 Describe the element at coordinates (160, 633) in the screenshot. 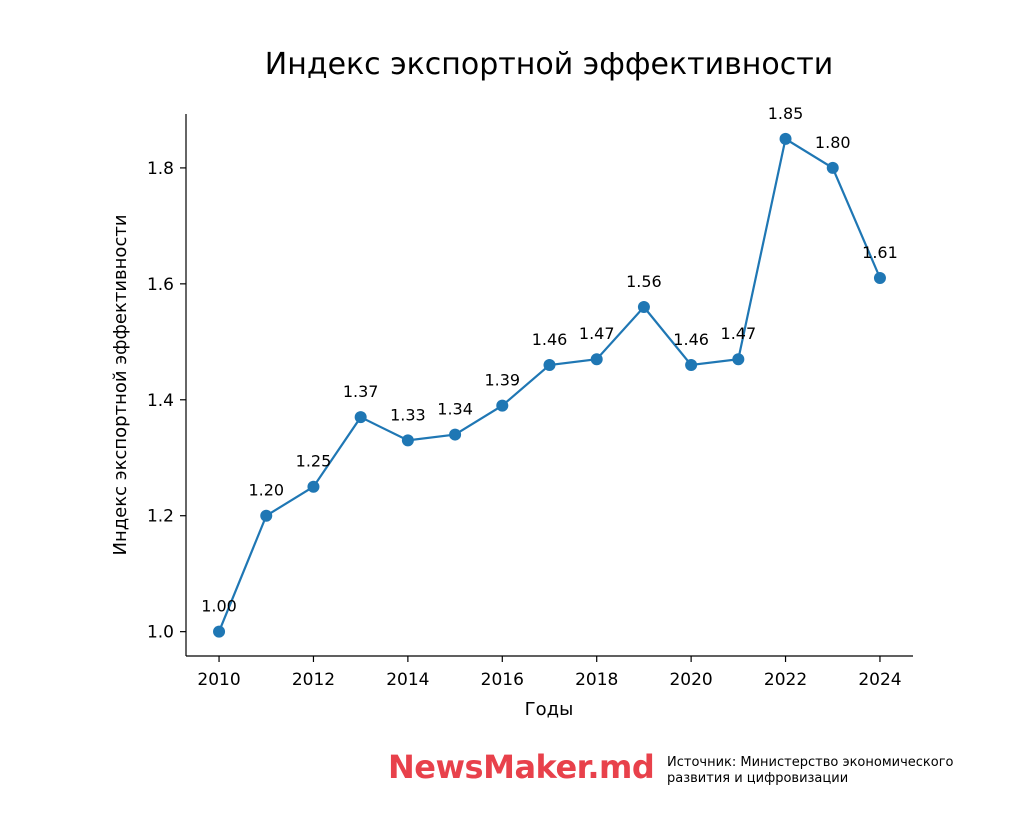

I see `y-tick-label: 1.0` at that location.